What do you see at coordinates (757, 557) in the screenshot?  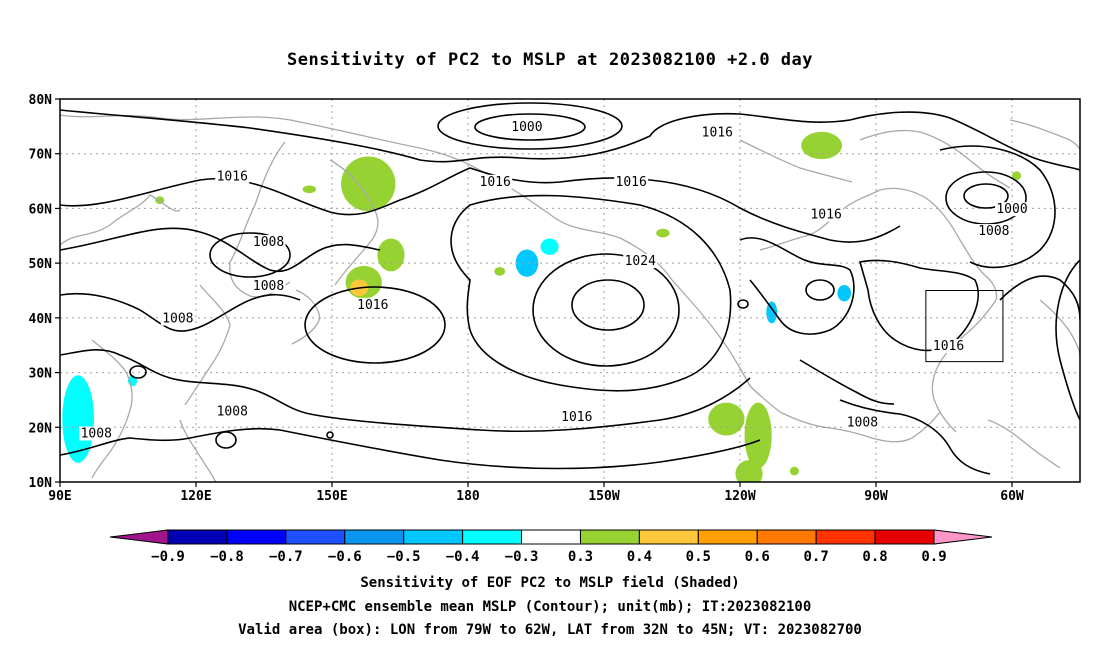 I see `colorbar-label: 0.6` at bounding box center [757, 557].